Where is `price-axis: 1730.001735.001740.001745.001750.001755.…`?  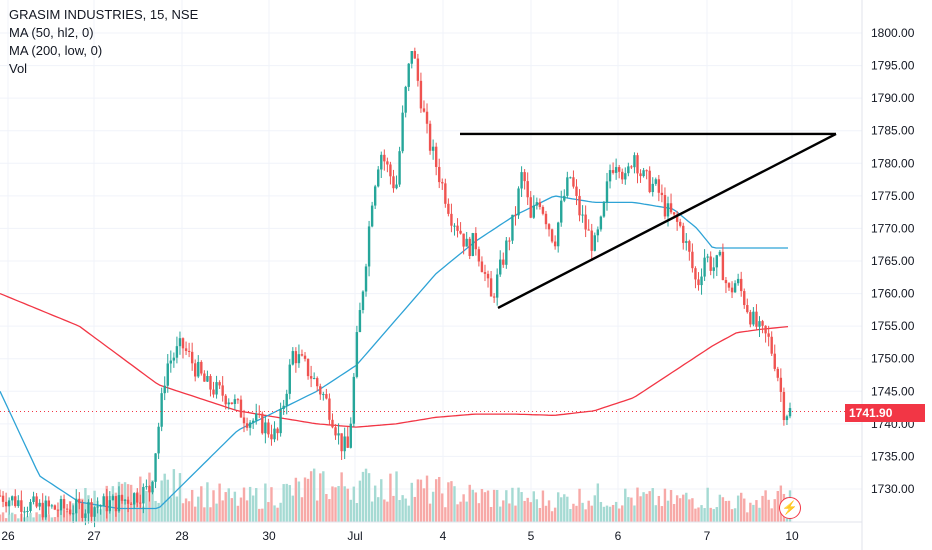 price-axis: 1730.001735.001740.001745.001750.001755.… is located at coordinates (888, 275).